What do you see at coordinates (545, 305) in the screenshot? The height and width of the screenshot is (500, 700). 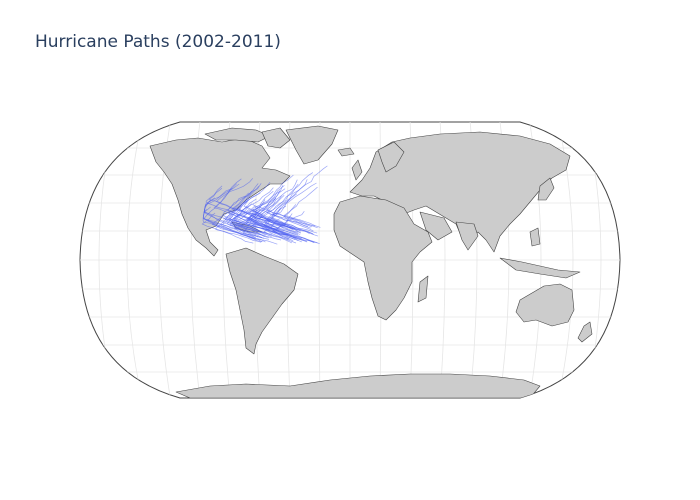 I see `australia` at bounding box center [545, 305].